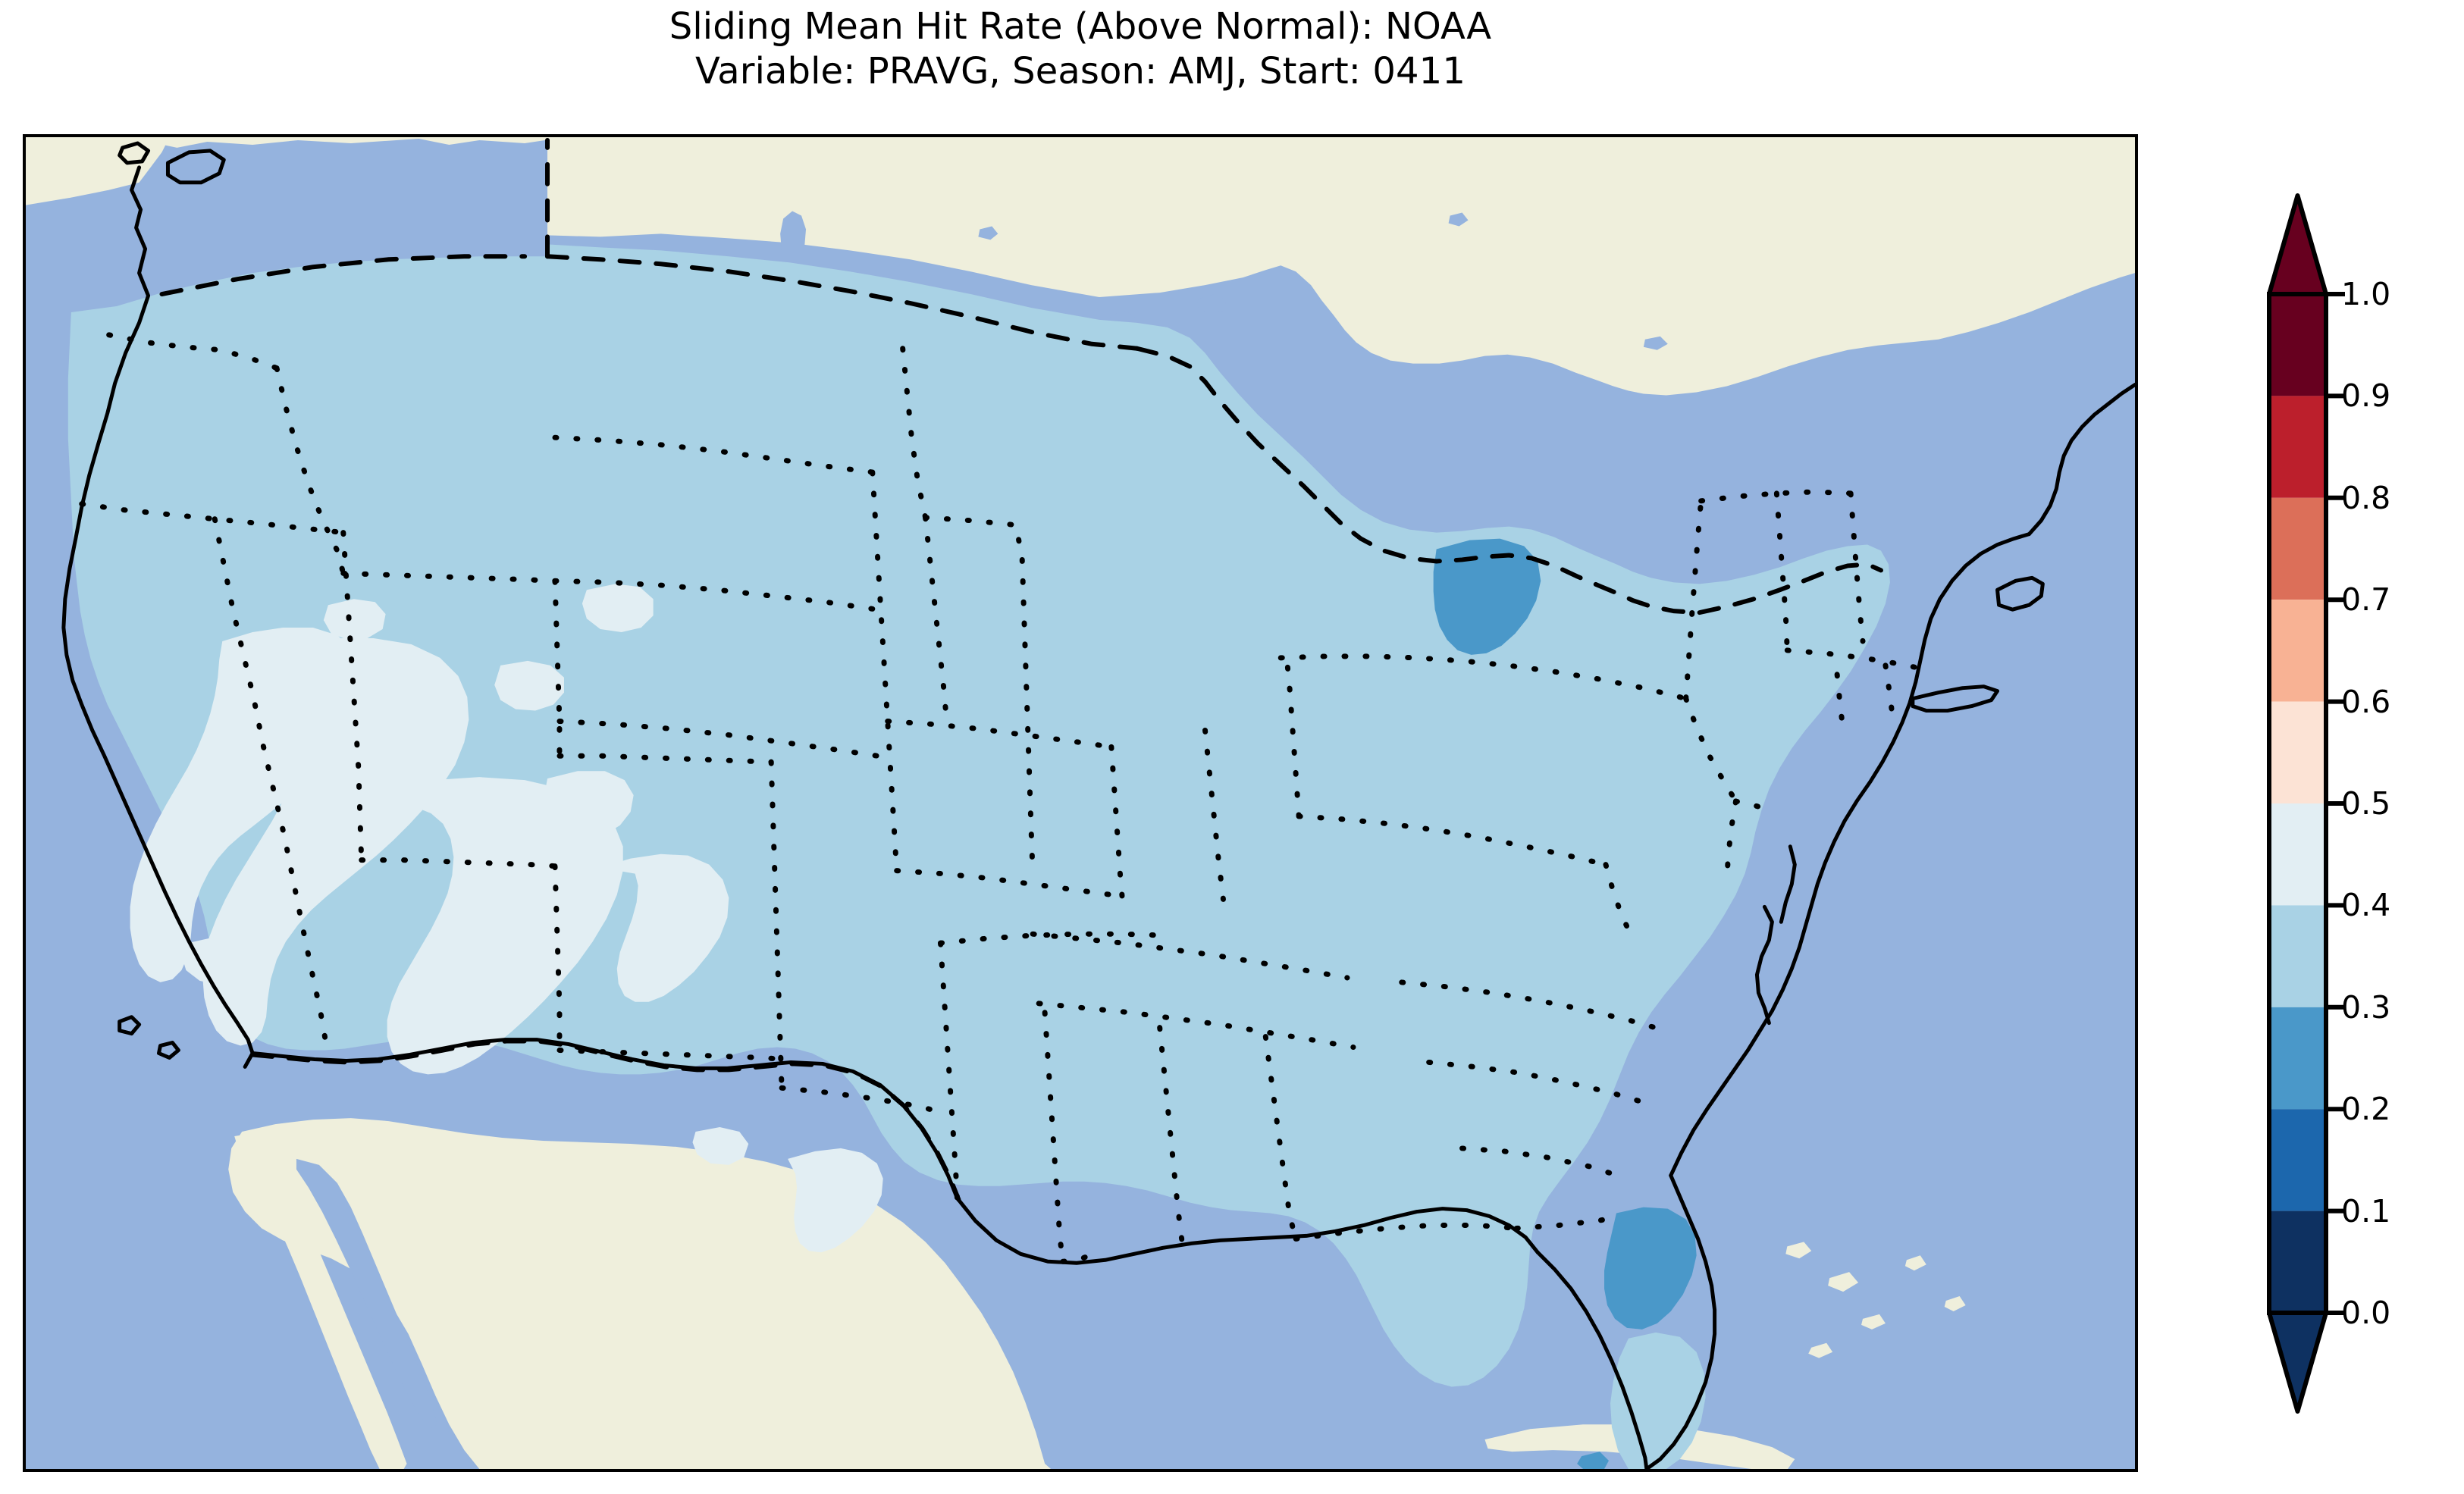  Describe the element at coordinates (98, 171) in the screenshot. I see `canada-interior` at that location.